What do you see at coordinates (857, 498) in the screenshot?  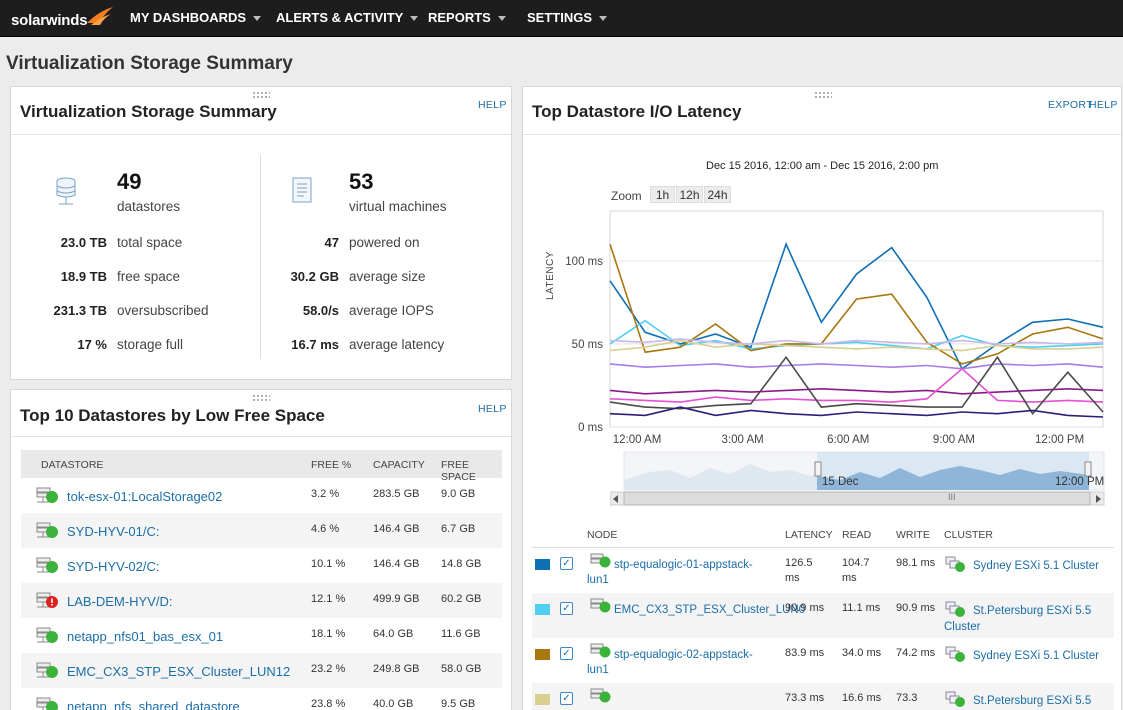 I see `scrollbar-thumb` at bounding box center [857, 498].